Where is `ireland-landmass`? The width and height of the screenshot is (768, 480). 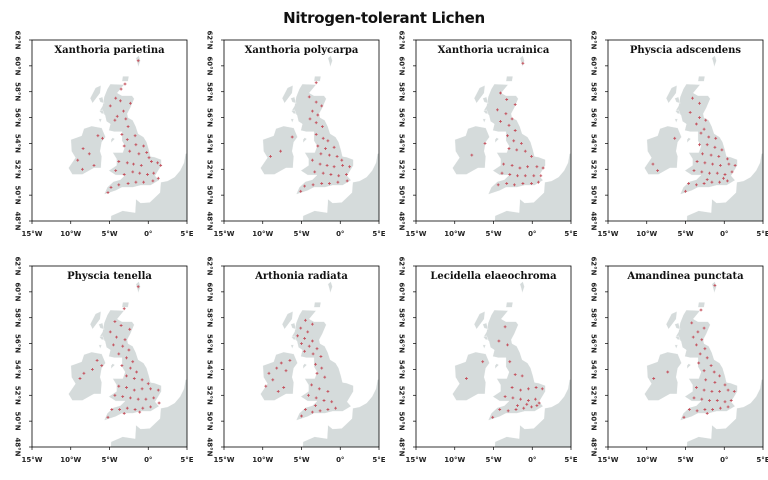 ireland-landmass is located at coordinates (663, 150).